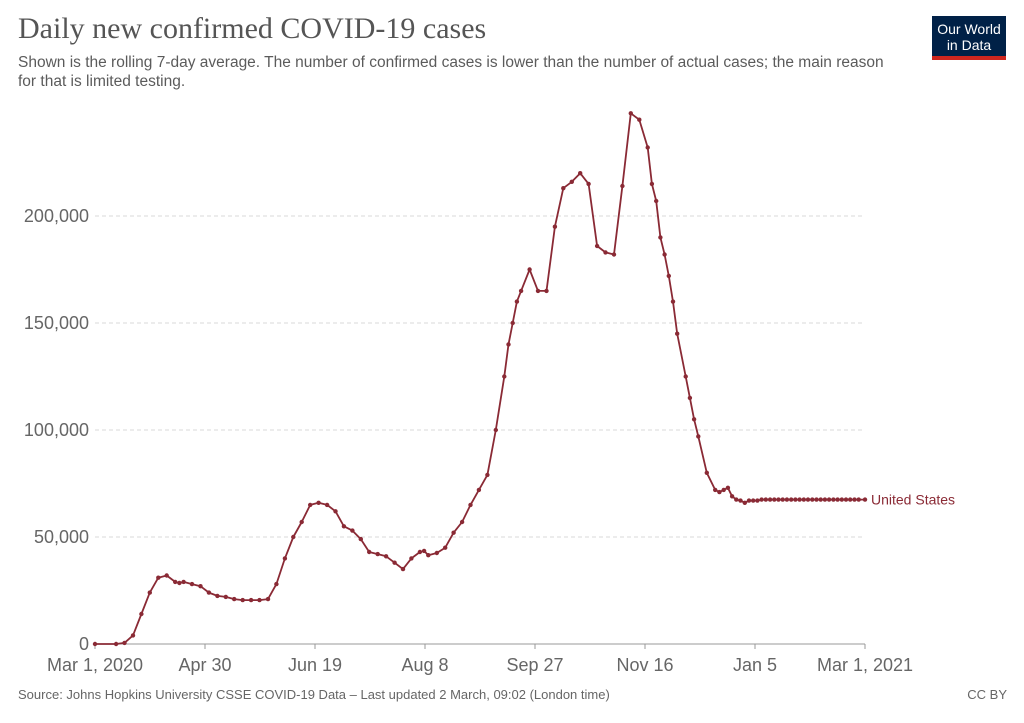  Describe the element at coordinates (865, 665) in the screenshot. I see `x-tick-label: Mar 1, 2021` at that location.